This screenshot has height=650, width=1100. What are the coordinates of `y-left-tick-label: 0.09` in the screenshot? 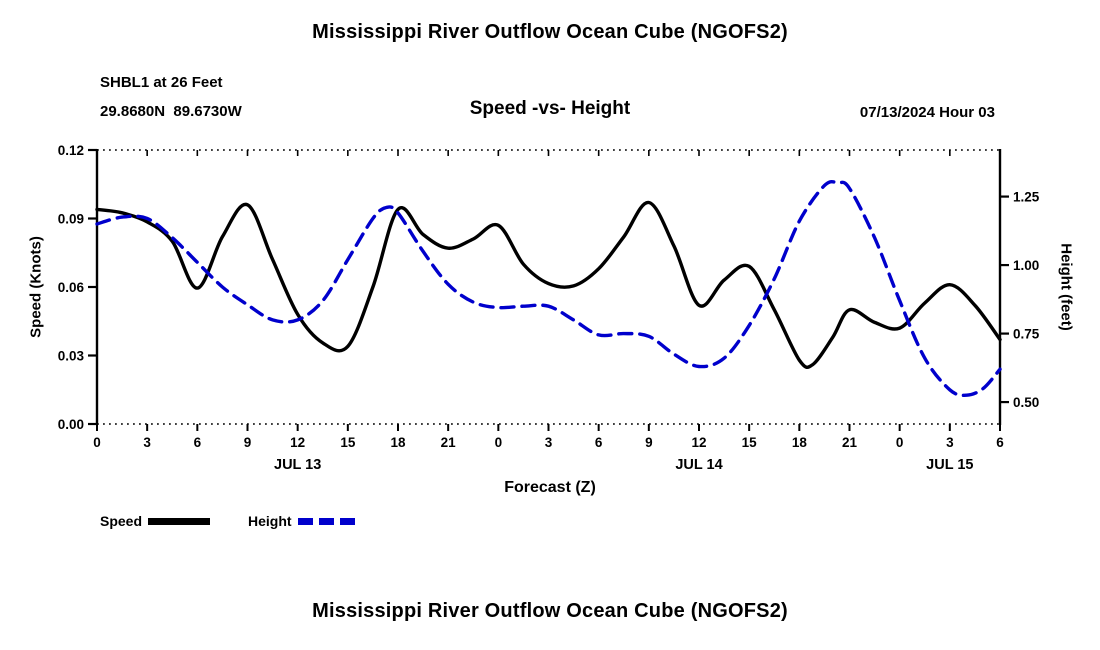 It's located at (71, 219).